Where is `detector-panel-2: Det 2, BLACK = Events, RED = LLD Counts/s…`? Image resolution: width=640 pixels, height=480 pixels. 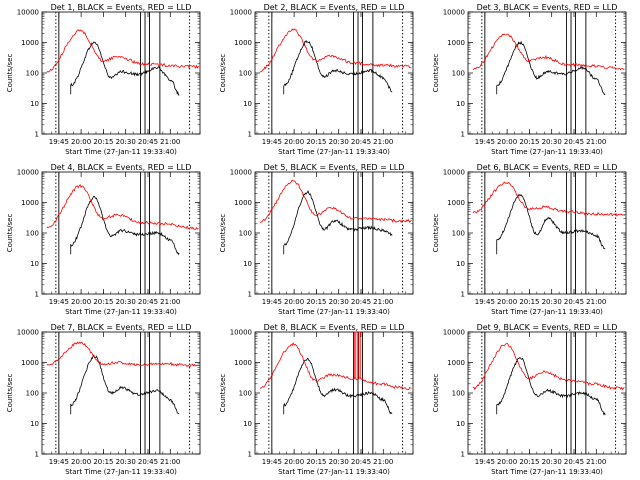 detector-panel-2: Det 2, BLACK = Events, RED = LLD Counts/s… is located at coordinates (316, 79).